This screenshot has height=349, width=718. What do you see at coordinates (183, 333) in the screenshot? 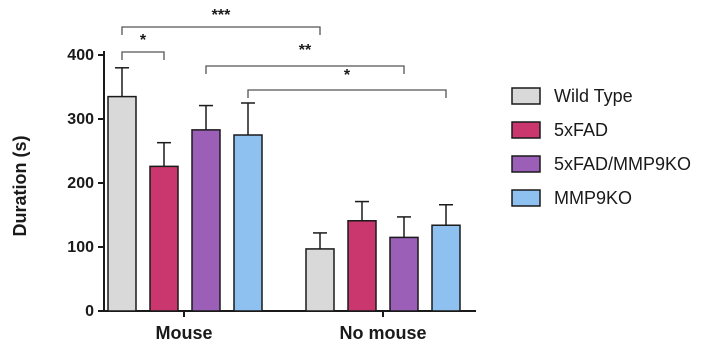
I see `x-category-label: Mouse` at bounding box center [183, 333].